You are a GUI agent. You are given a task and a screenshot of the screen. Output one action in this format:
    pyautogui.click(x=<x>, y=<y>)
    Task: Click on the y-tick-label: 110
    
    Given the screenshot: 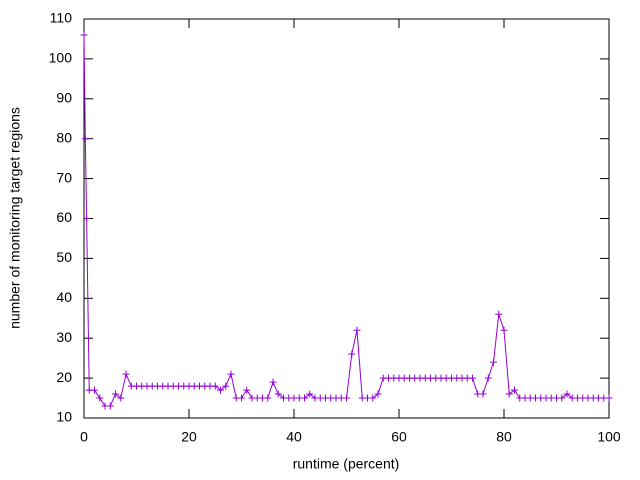 What is the action you would take?
    pyautogui.click(x=61, y=18)
    